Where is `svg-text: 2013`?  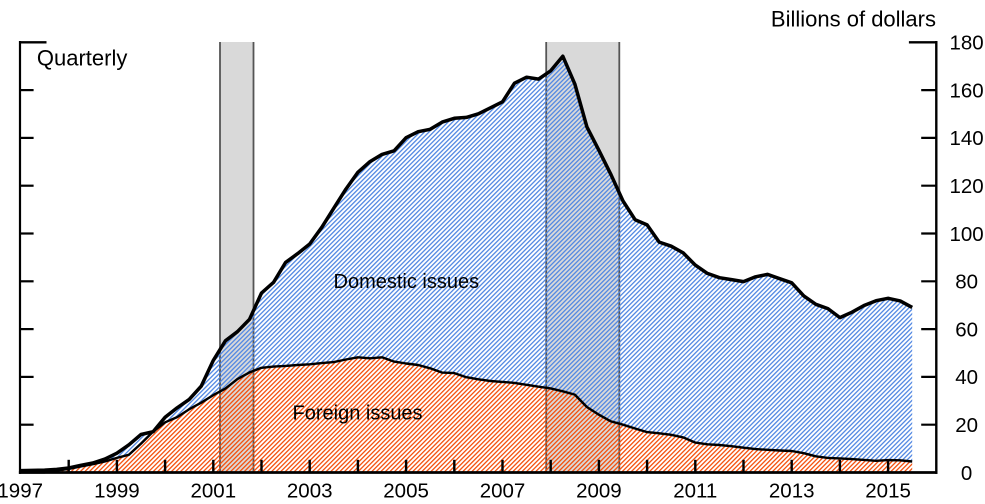 svg-text: 2013 is located at coordinates (792, 489).